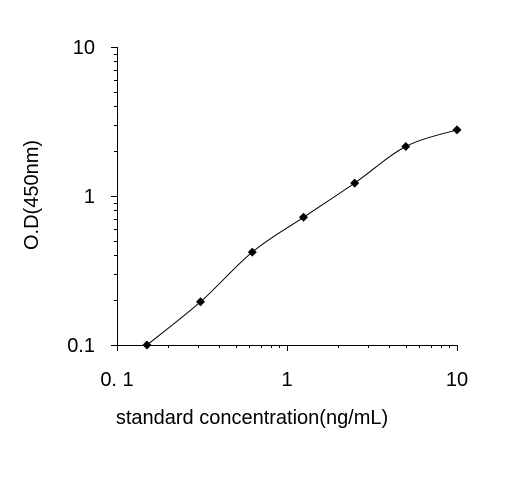 The height and width of the screenshot is (484, 511). Describe the element at coordinates (32, 195) in the screenshot. I see `y-axis-title: O.D(450nm)` at that location.